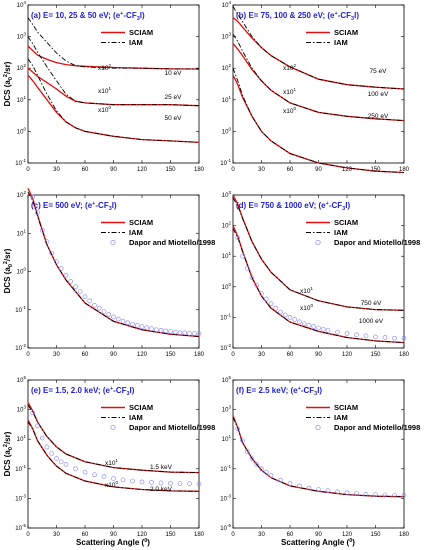  What do you see at coordinates (22, 379) in the screenshot?
I see `y-tick-label: 10⁵` at bounding box center [22, 379].